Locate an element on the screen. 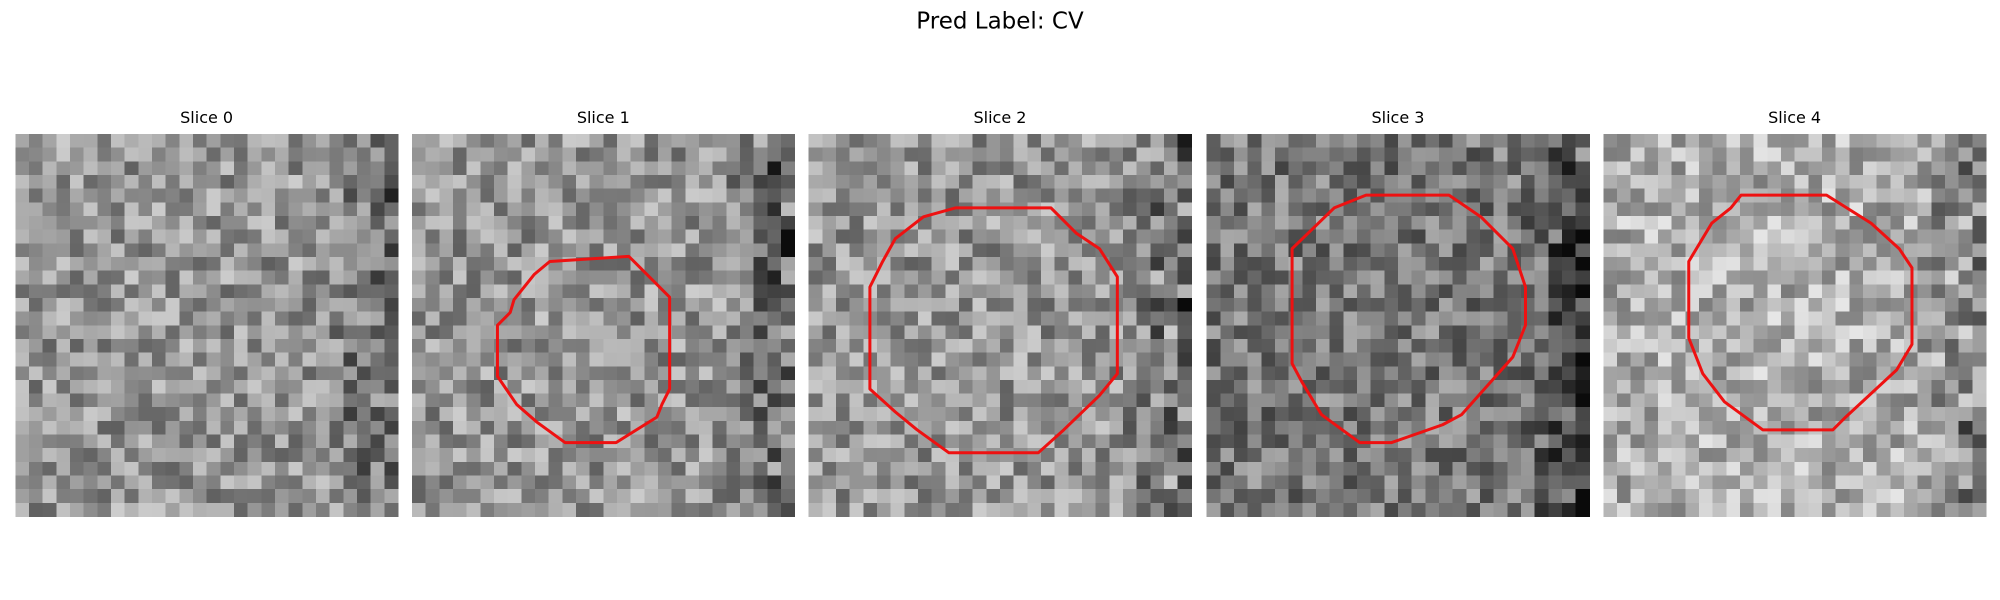 This screenshot has height=600, width=2000. figure-title: Pred Label: CV is located at coordinates (1000, 22).